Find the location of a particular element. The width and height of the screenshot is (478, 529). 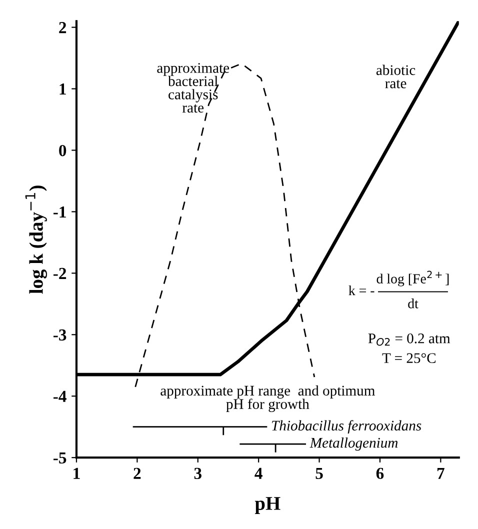

y-tick-label: 0 is located at coordinates (62, 150).